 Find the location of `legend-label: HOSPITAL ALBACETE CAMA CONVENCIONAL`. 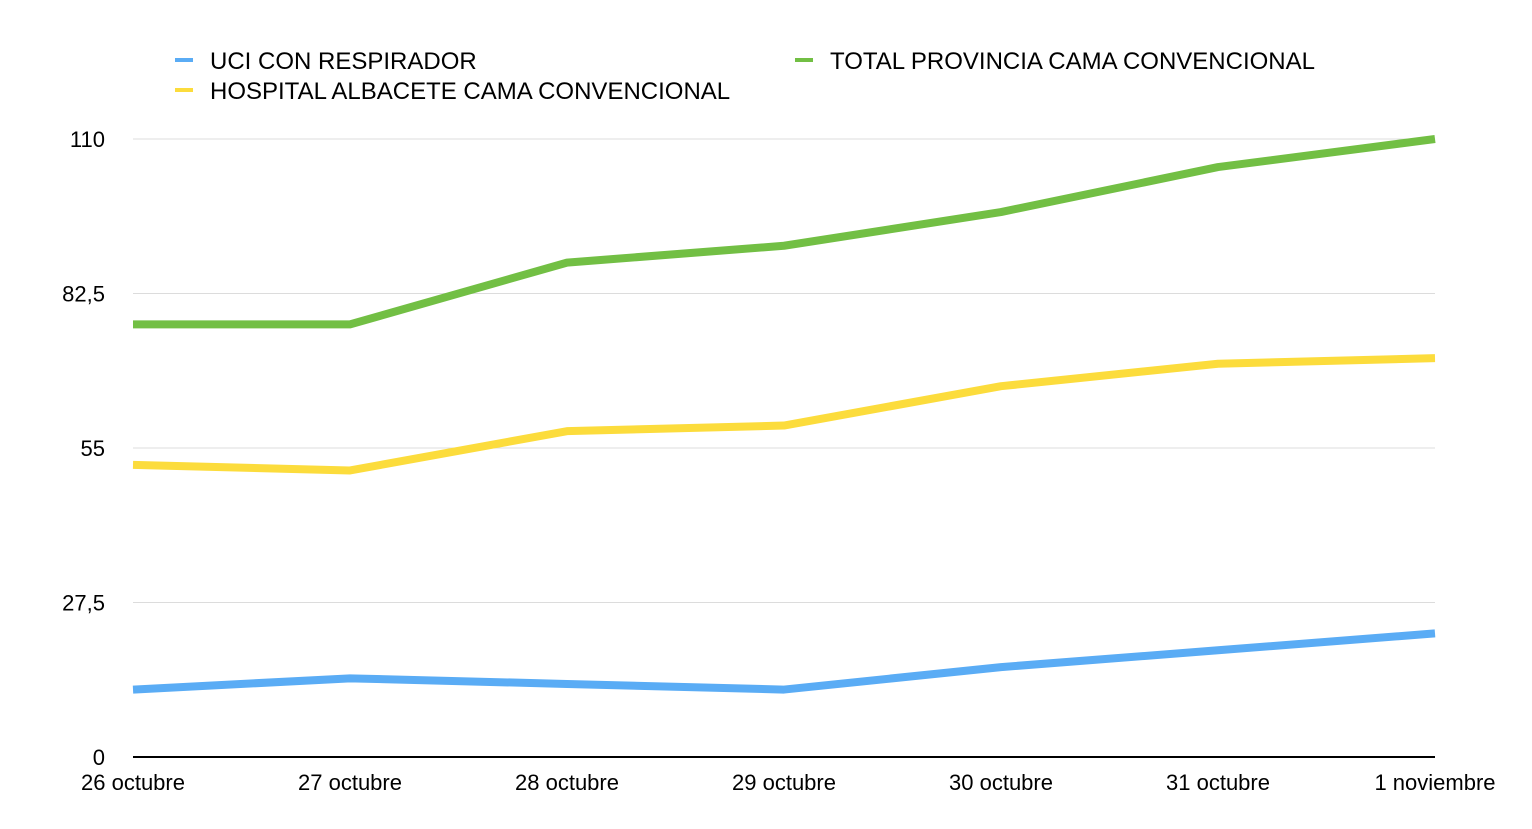

legend-label: HOSPITAL ALBACETE CAMA CONVENCIONAL is located at coordinates (470, 91).